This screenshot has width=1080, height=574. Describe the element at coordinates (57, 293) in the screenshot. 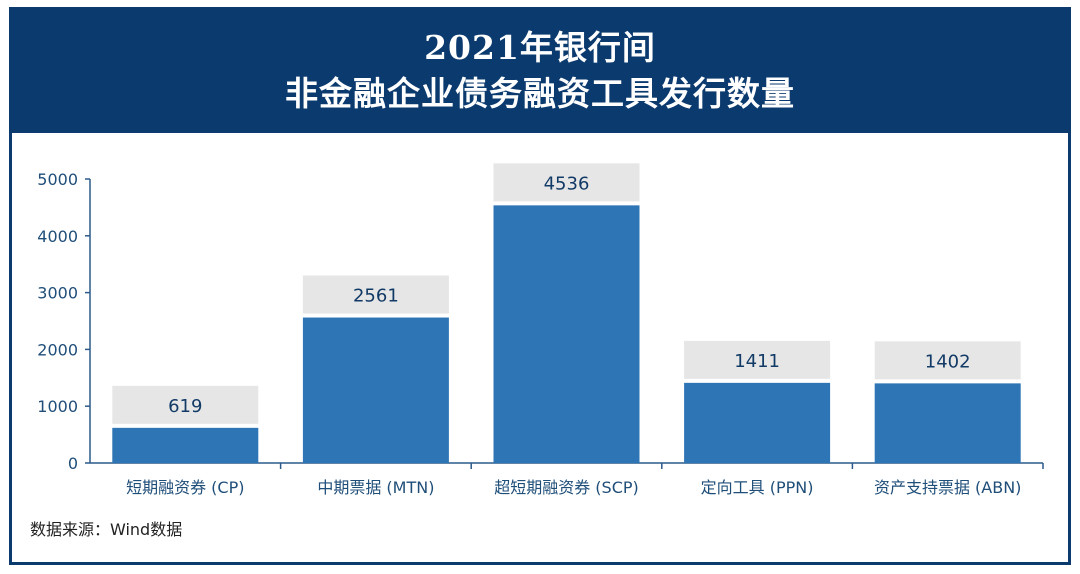

I see `y-tick-label: 3000` at that location.